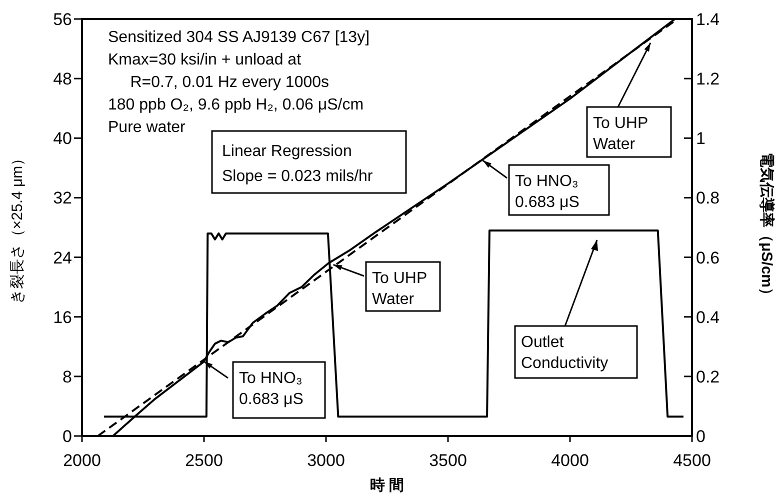 The width and height of the screenshot is (779, 495). Describe the element at coordinates (701, 138) in the screenshot. I see `y2-tick-label: 1` at that location.